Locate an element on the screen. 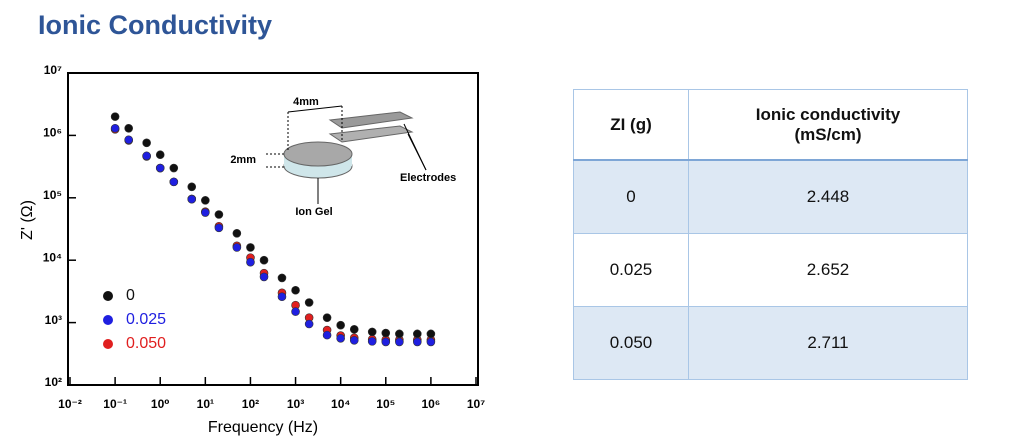 The image size is (1023, 441). y-tick-label: 10⁵ is located at coordinates (52, 195).